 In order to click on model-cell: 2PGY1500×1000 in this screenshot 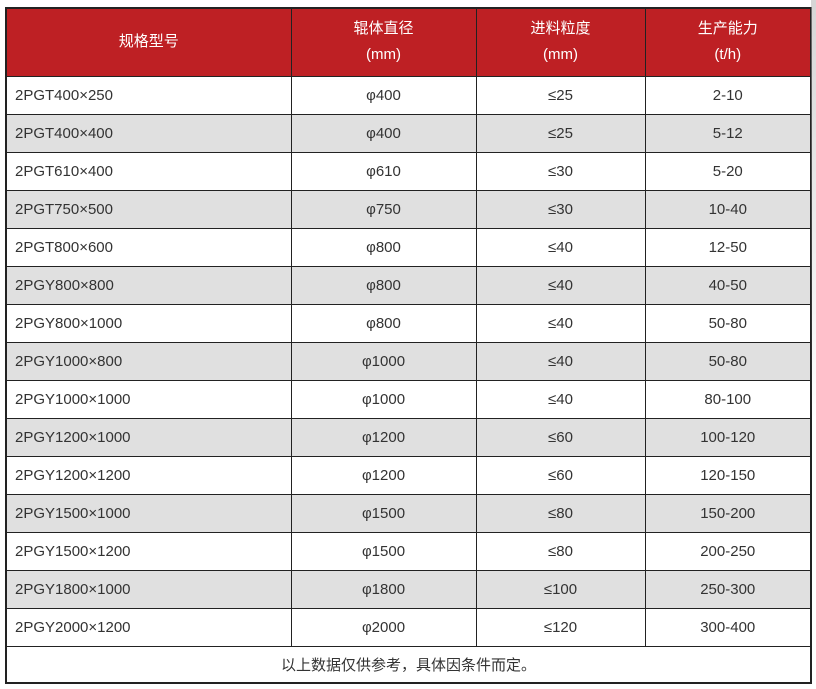, I will do `click(148, 513)`.